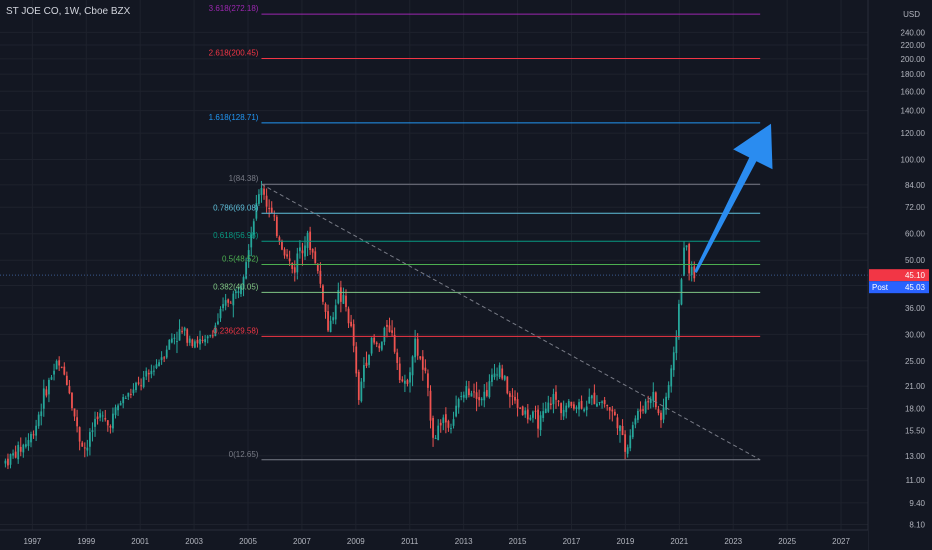  Describe the element at coordinates (899, 287) in the screenshot. I see `post-price-badge` at that location.